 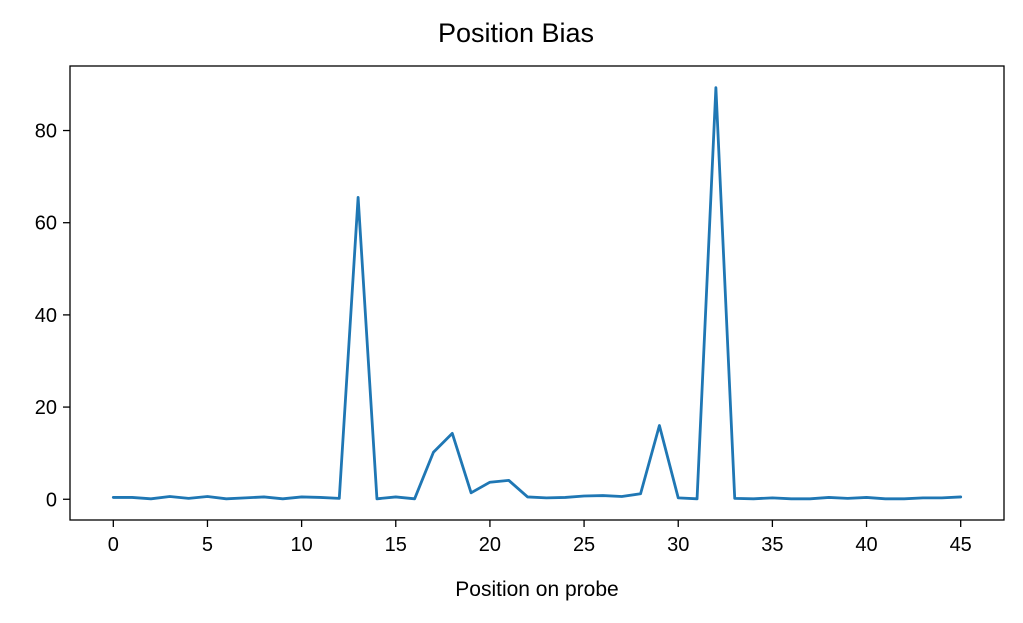 What do you see at coordinates (301, 545) in the screenshot?
I see `x-tick-label: 10` at bounding box center [301, 545].